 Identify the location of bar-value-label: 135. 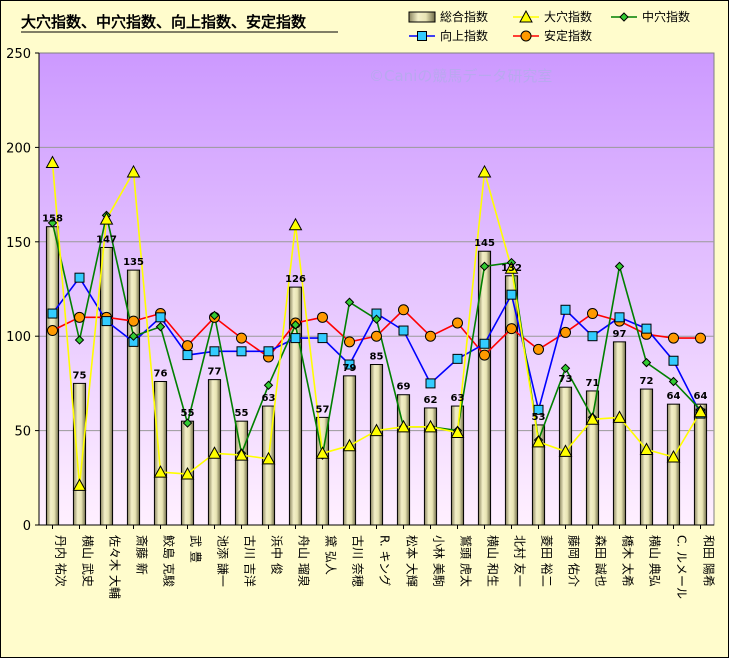
(133, 262).